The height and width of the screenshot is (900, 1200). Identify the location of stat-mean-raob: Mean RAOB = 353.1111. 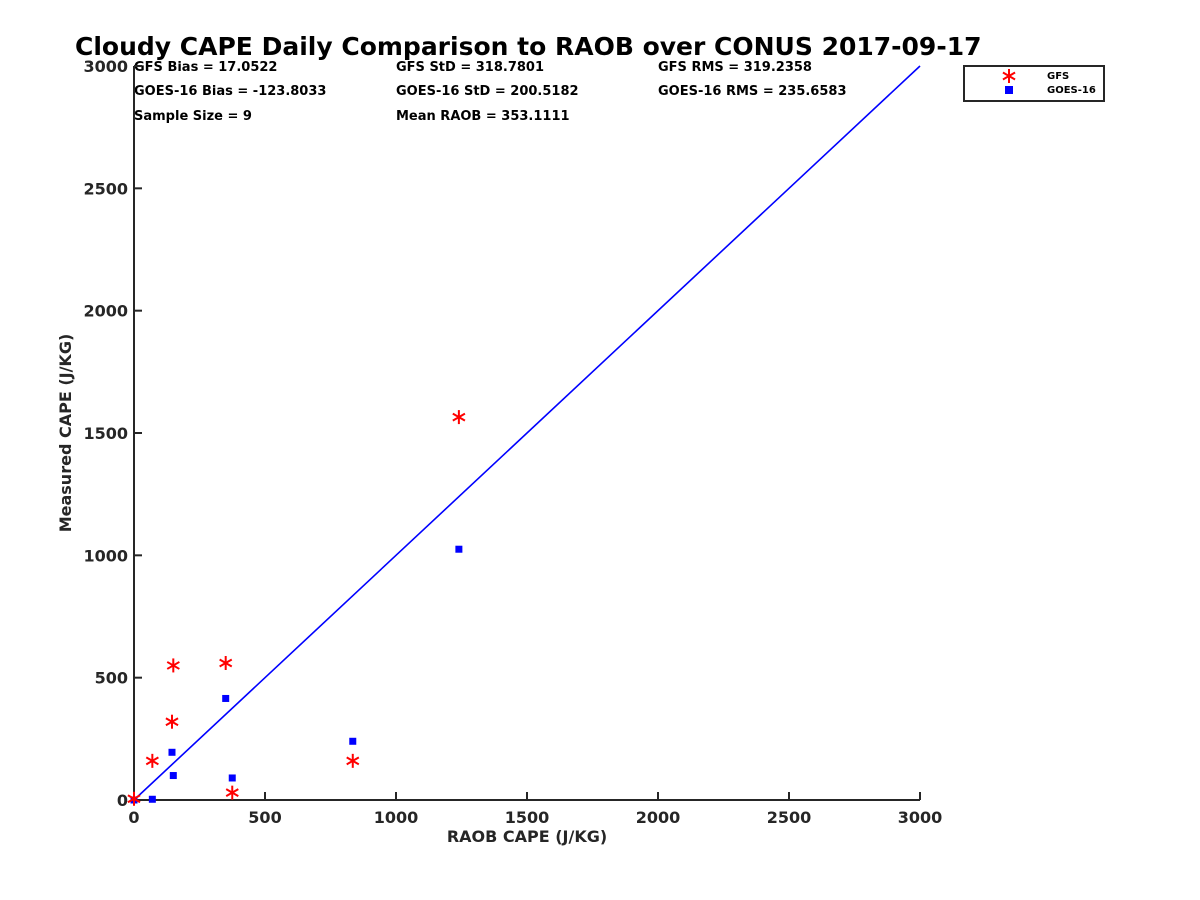
(483, 116).